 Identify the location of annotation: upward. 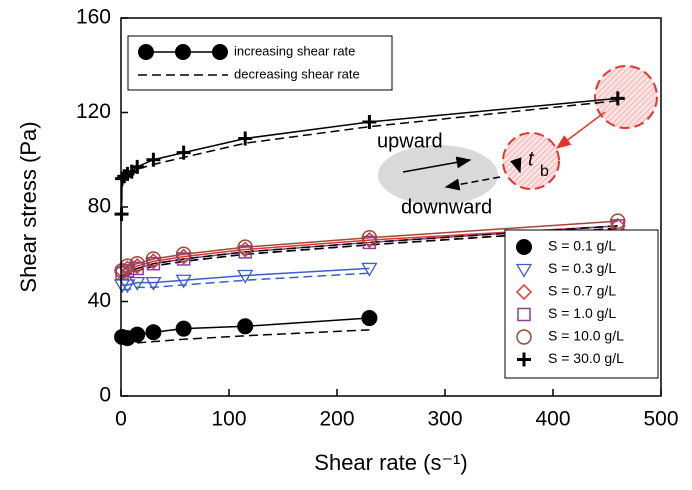
(410, 141).